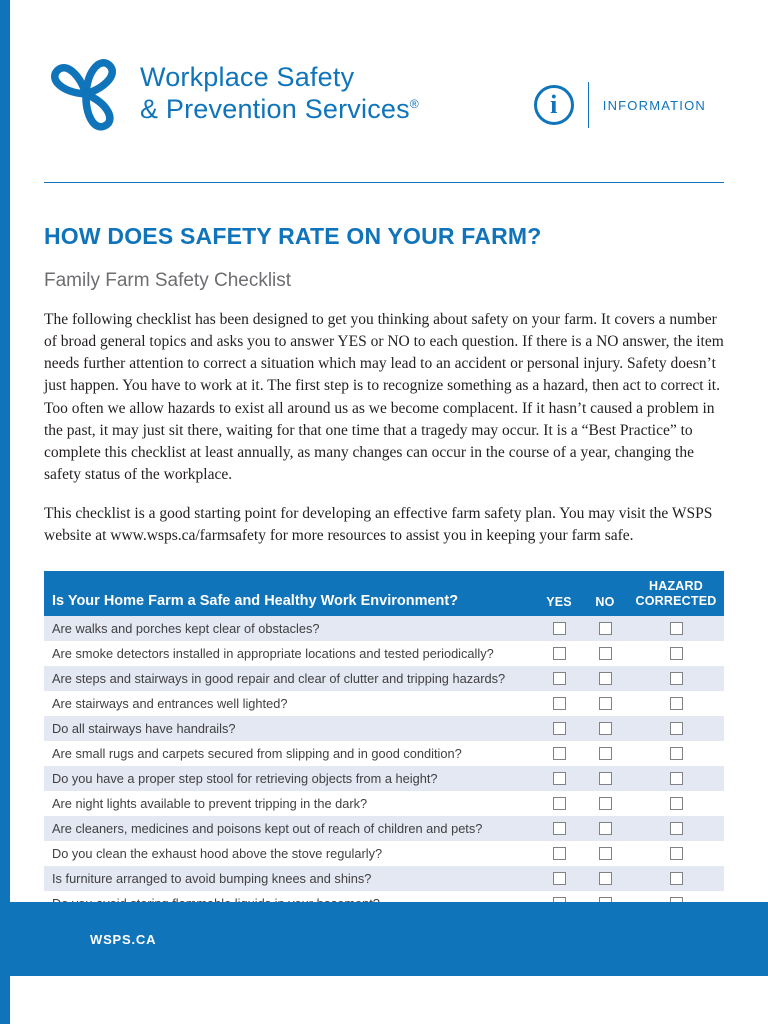 The width and height of the screenshot is (768, 1024). I want to click on column-header-no: NO, so click(605, 601).